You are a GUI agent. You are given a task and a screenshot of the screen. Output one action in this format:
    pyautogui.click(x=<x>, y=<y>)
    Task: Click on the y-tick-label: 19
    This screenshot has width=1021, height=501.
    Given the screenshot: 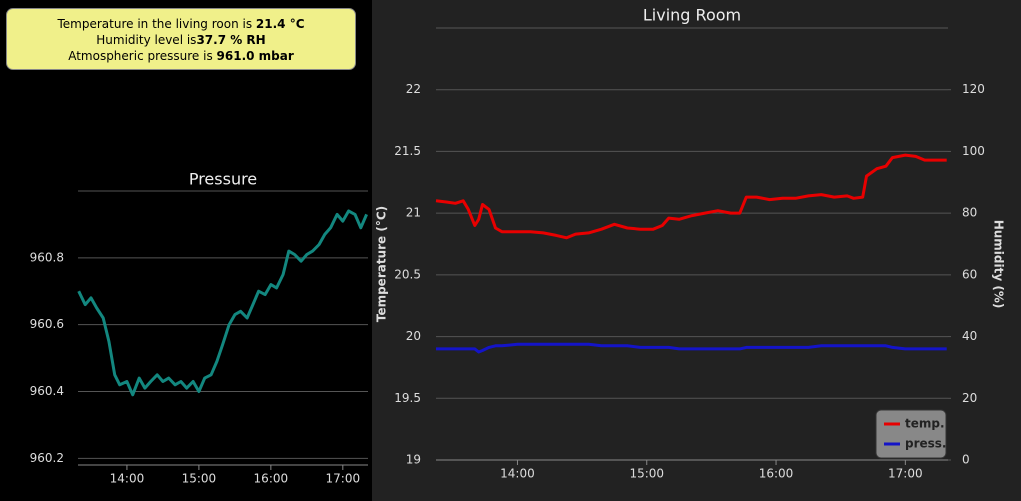 What is the action you would take?
    pyautogui.click(x=413, y=460)
    